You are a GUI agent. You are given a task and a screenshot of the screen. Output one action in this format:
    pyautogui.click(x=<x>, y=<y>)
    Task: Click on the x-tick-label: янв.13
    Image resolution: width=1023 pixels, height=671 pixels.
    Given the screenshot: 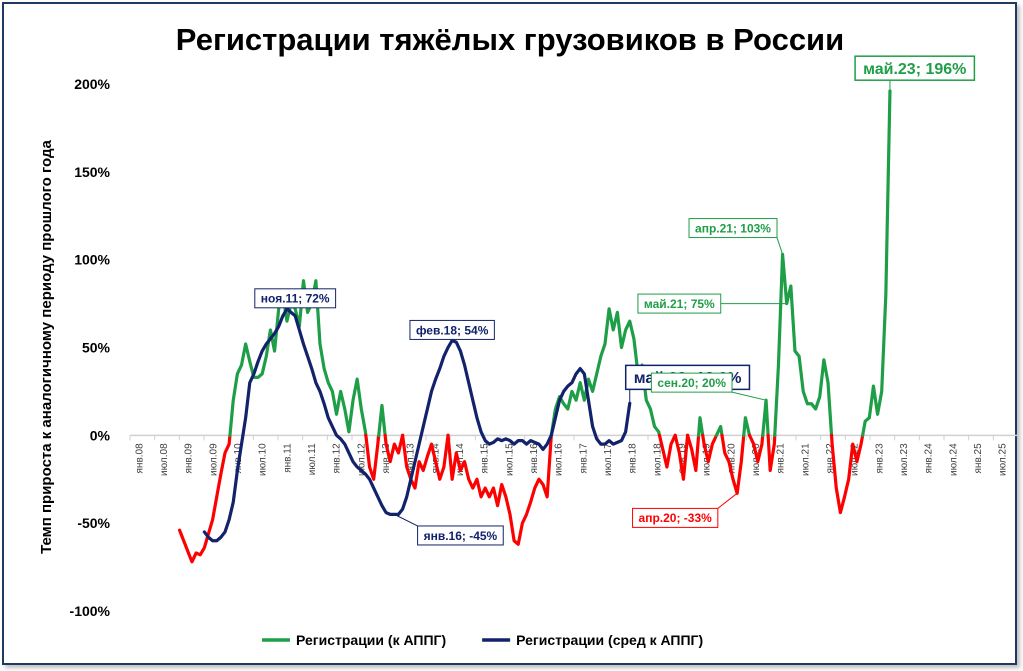 What is the action you would take?
    pyautogui.click(x=386, y=458)
    